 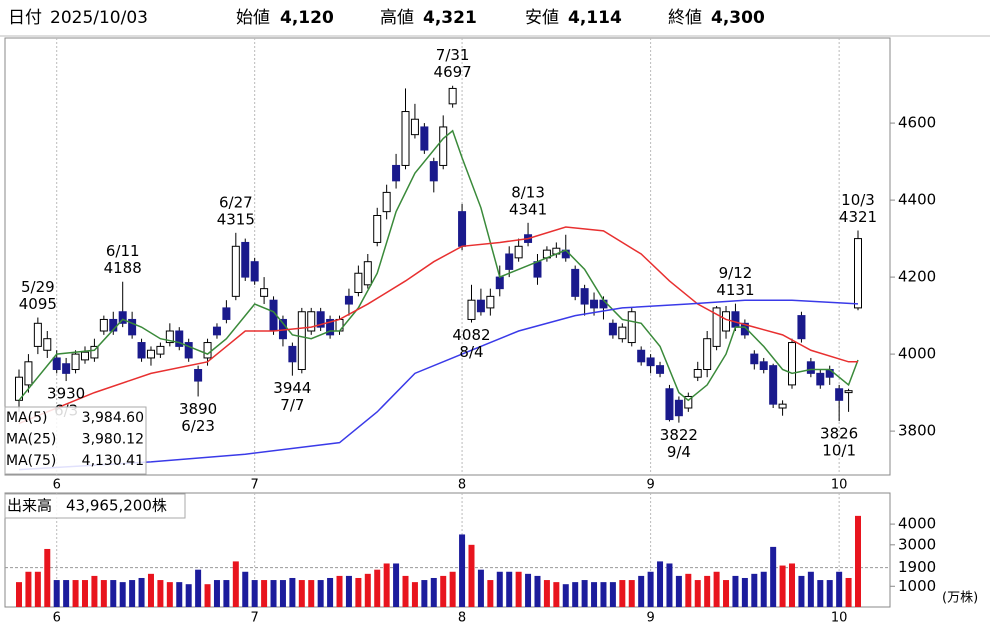 What do you see at coordinates (75, 440) in the screenshot?
I see `legend-box` at bounding box center [75, 440].